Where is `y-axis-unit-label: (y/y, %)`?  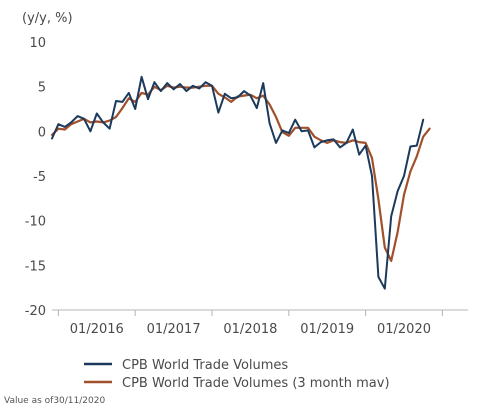 y-axis-unit-label: (y/y, %) is located at coordinates (47, 18).